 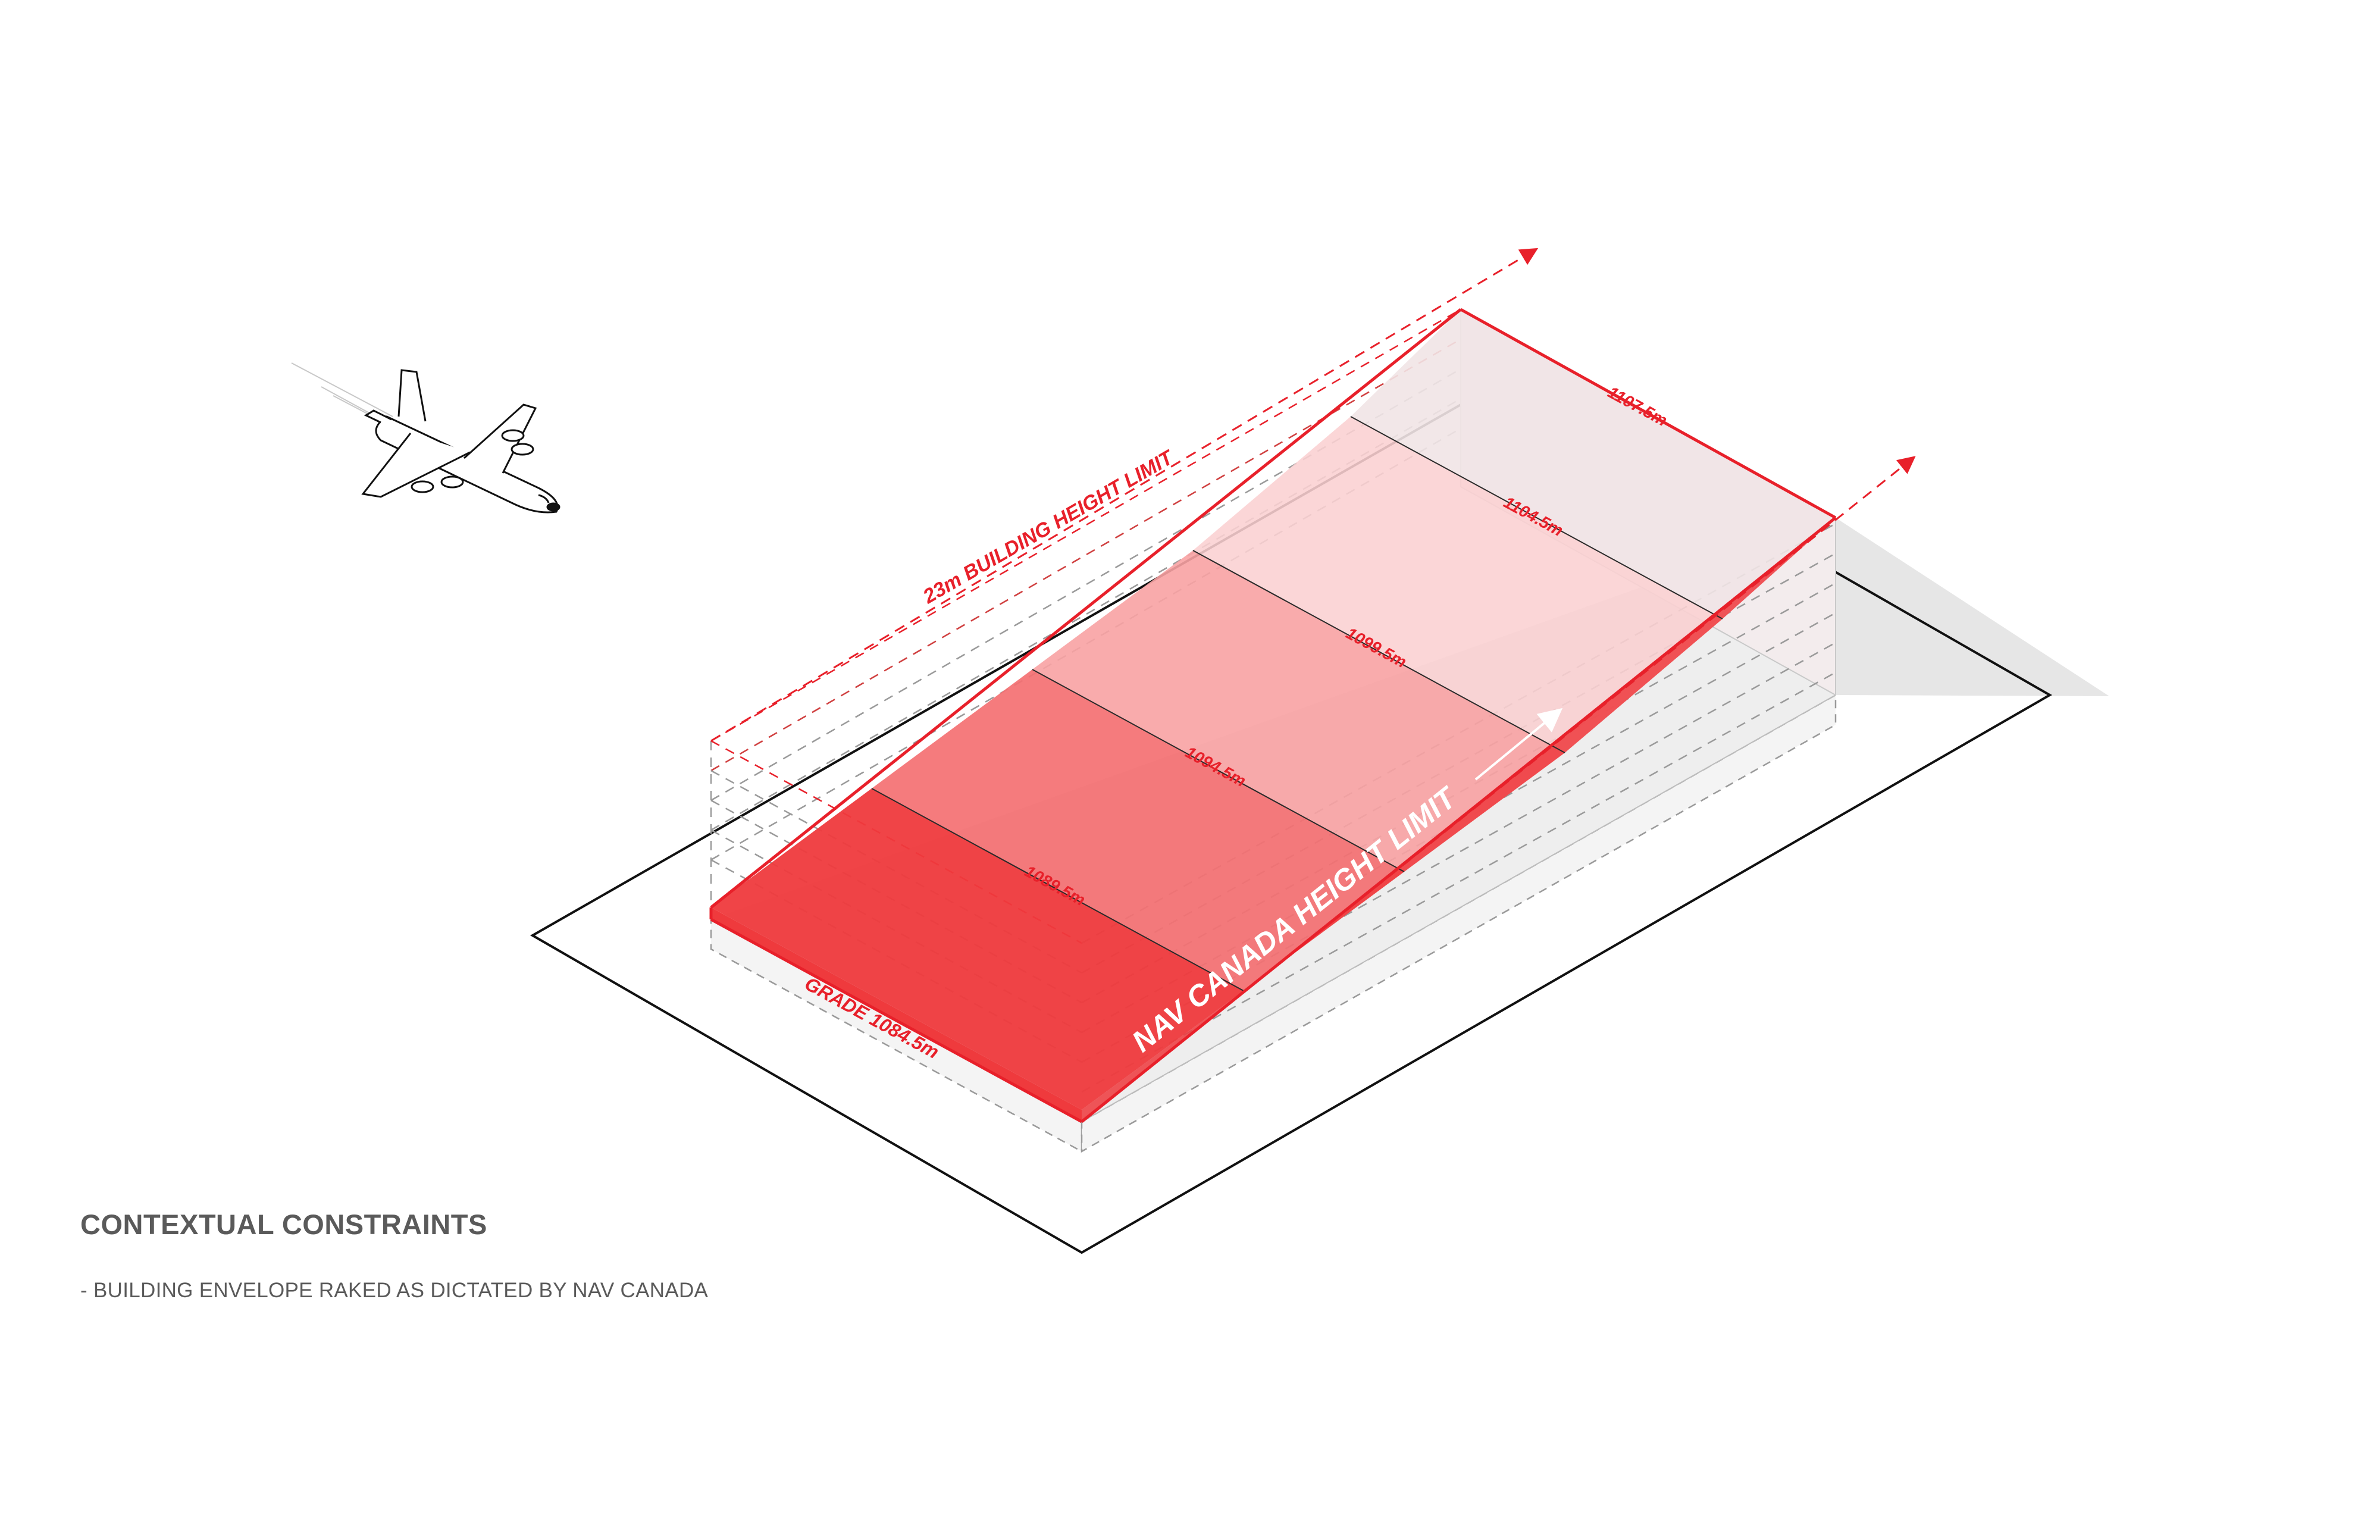 What do you see at coordinates (1518, 744) in the screenshot?
I see `nav-canada-direction-arrow` at bounding box center [1518, 744].